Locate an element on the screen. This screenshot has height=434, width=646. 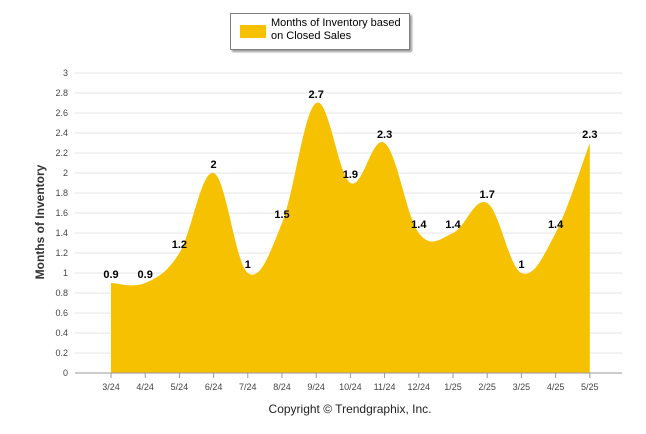
x-tick-label: 6/24 is located at coordinates (214, 387).